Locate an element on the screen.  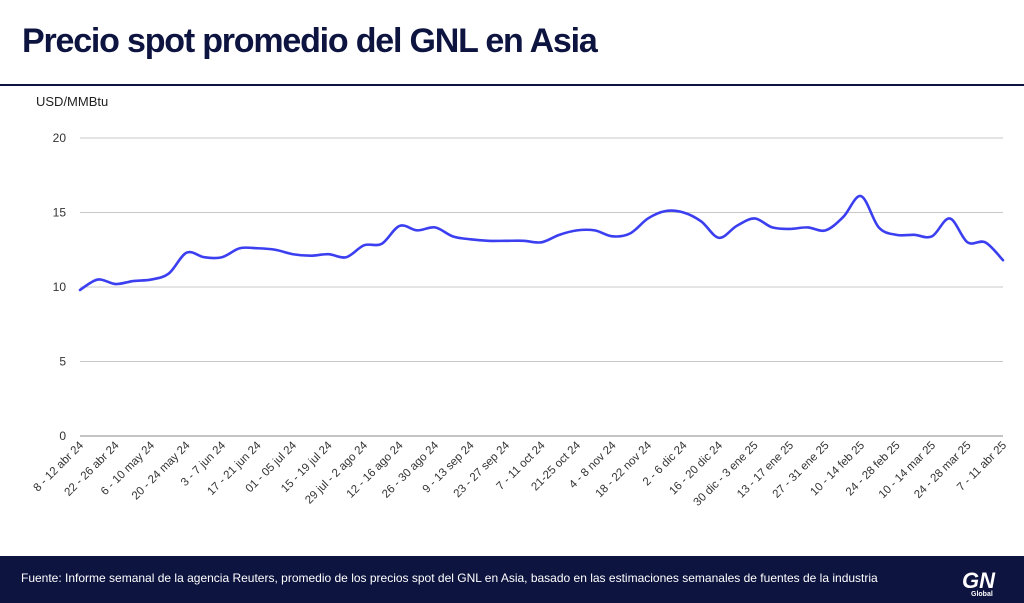
page-title: Precio spot promedio del GNL en Asia is located at coordinates (310, 41).